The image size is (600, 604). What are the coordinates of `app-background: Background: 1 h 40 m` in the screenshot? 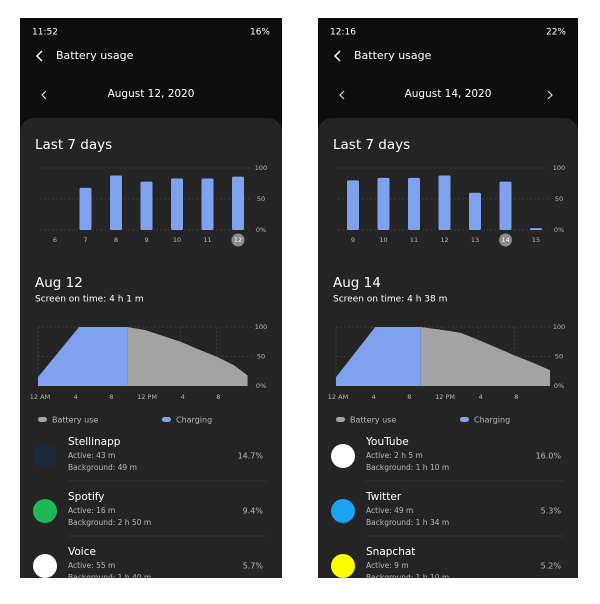 It's located at (109, 577).